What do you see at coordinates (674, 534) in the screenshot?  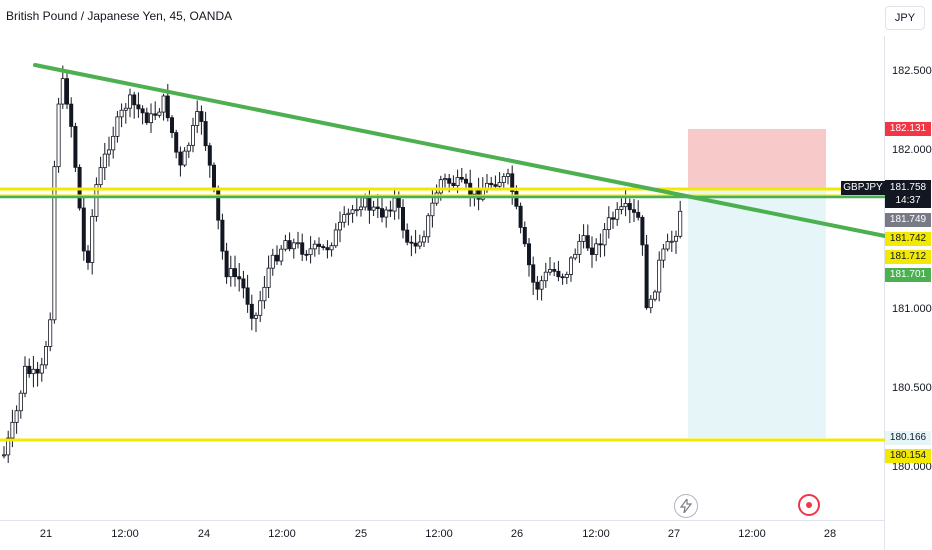 I see `time-tick: 27` at bounding box center [674, 534].